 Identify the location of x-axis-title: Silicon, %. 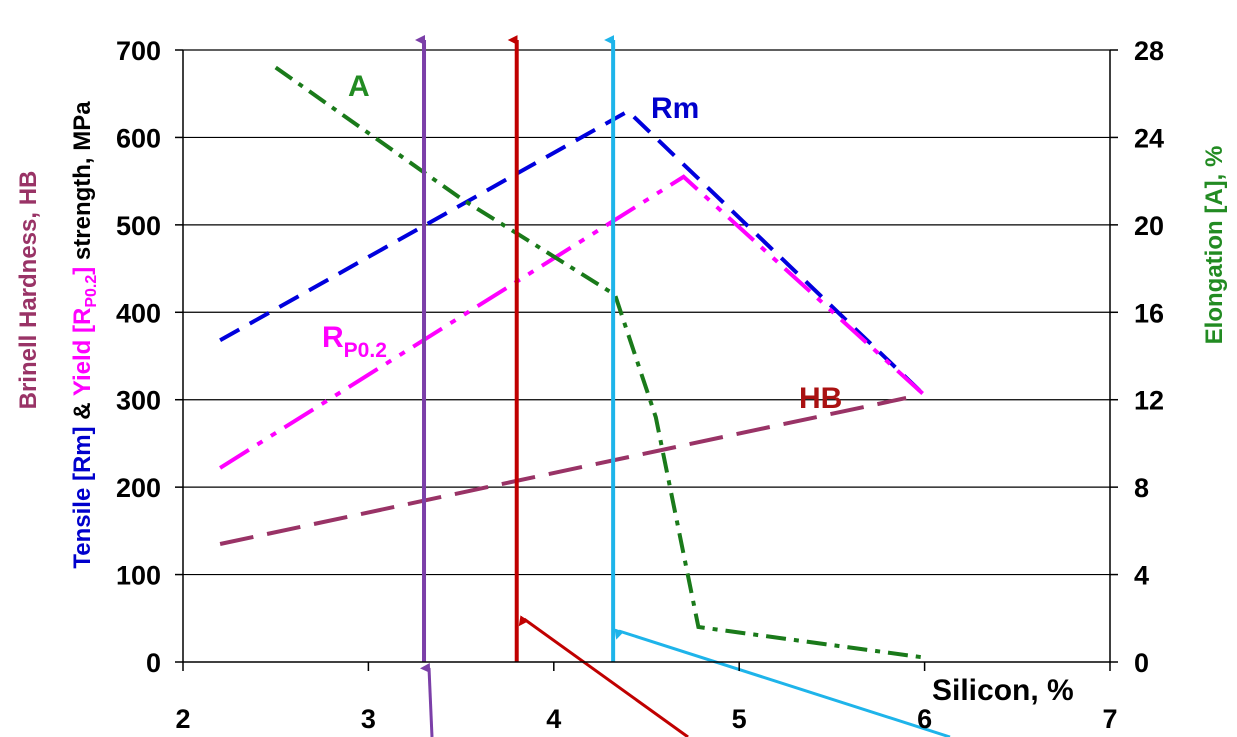
(1003, 690).